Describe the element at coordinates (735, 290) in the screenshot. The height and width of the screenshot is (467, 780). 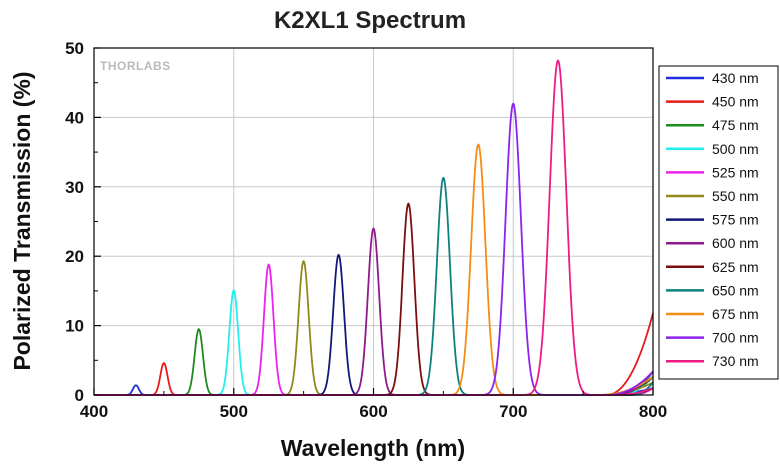
I see `legend-label: 650 nm` at that location.